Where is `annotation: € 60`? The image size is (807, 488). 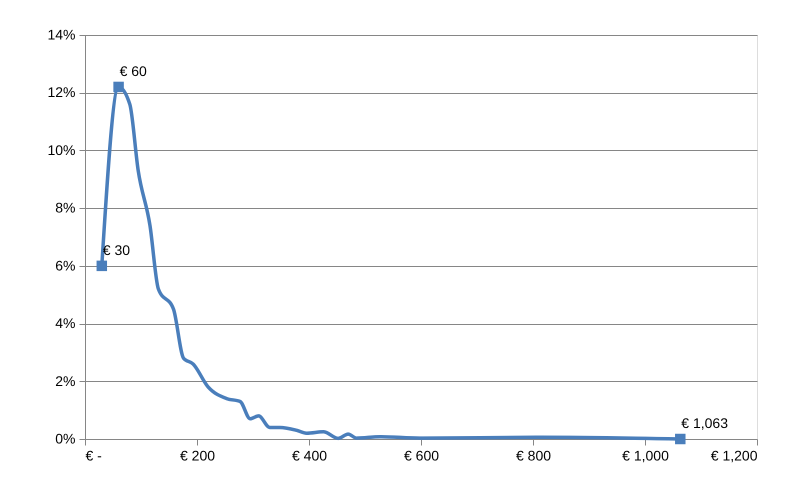 annotation: € 60 is located at coordinates (134, 70).